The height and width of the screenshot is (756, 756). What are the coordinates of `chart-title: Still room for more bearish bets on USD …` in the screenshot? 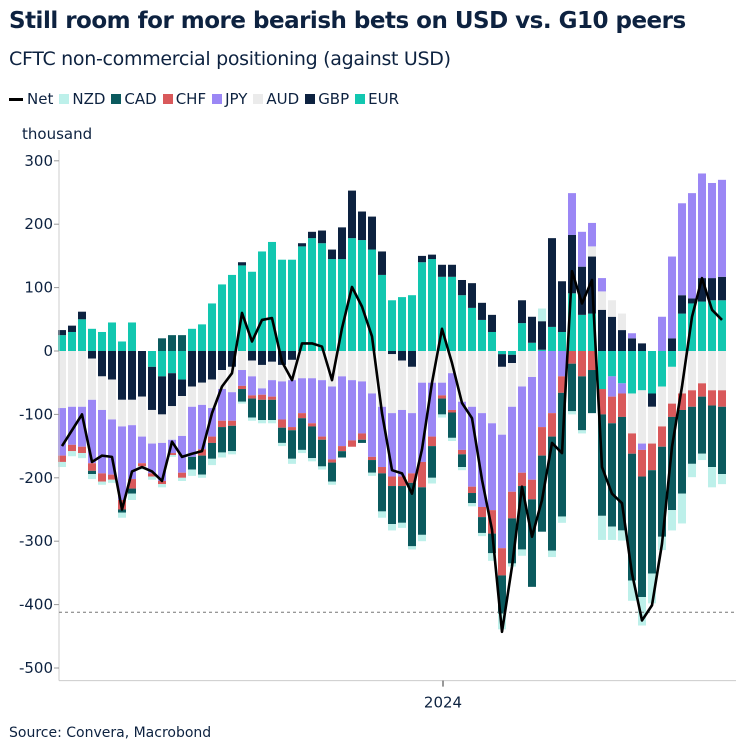 It's located at (347, 21).